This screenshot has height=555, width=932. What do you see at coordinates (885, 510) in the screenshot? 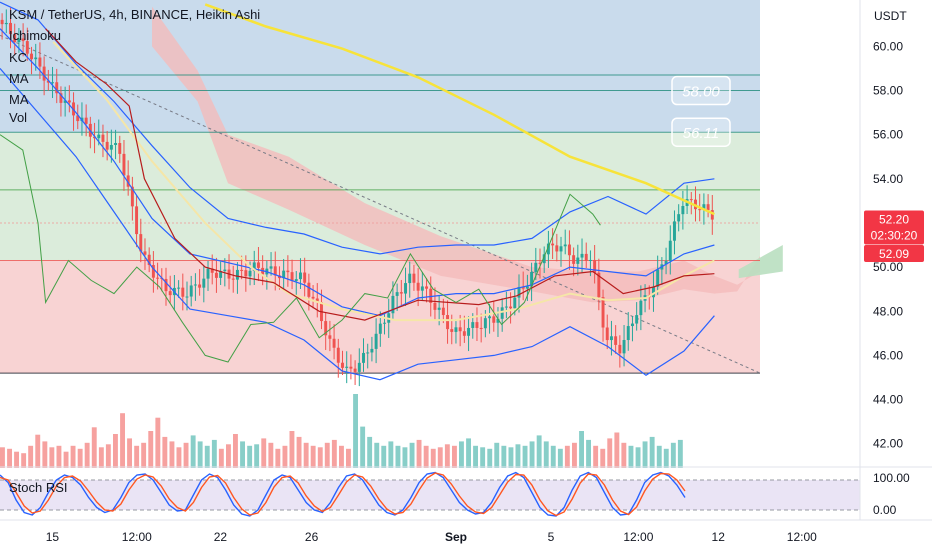
I see `rsi-tick-label: 0.00` at bounding box center [885, 510].